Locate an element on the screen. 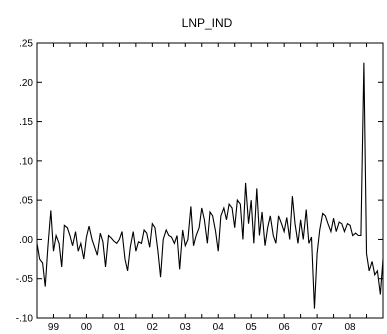 Image resolution: width=387 pixels, height=334 pixels. x-tick-label: 99 is located at coordinates (54, 327).